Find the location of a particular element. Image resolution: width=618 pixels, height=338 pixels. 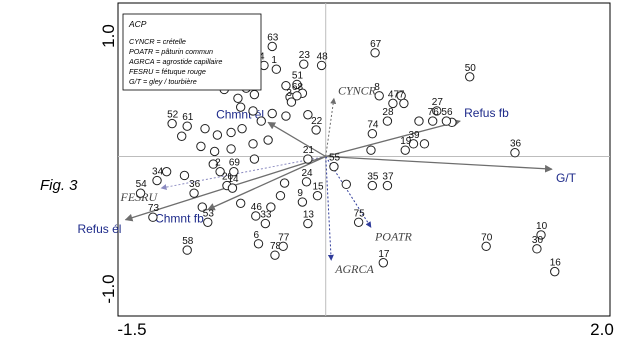

vector-label-refus-l: Refus él is located at coordinates (99, 229).